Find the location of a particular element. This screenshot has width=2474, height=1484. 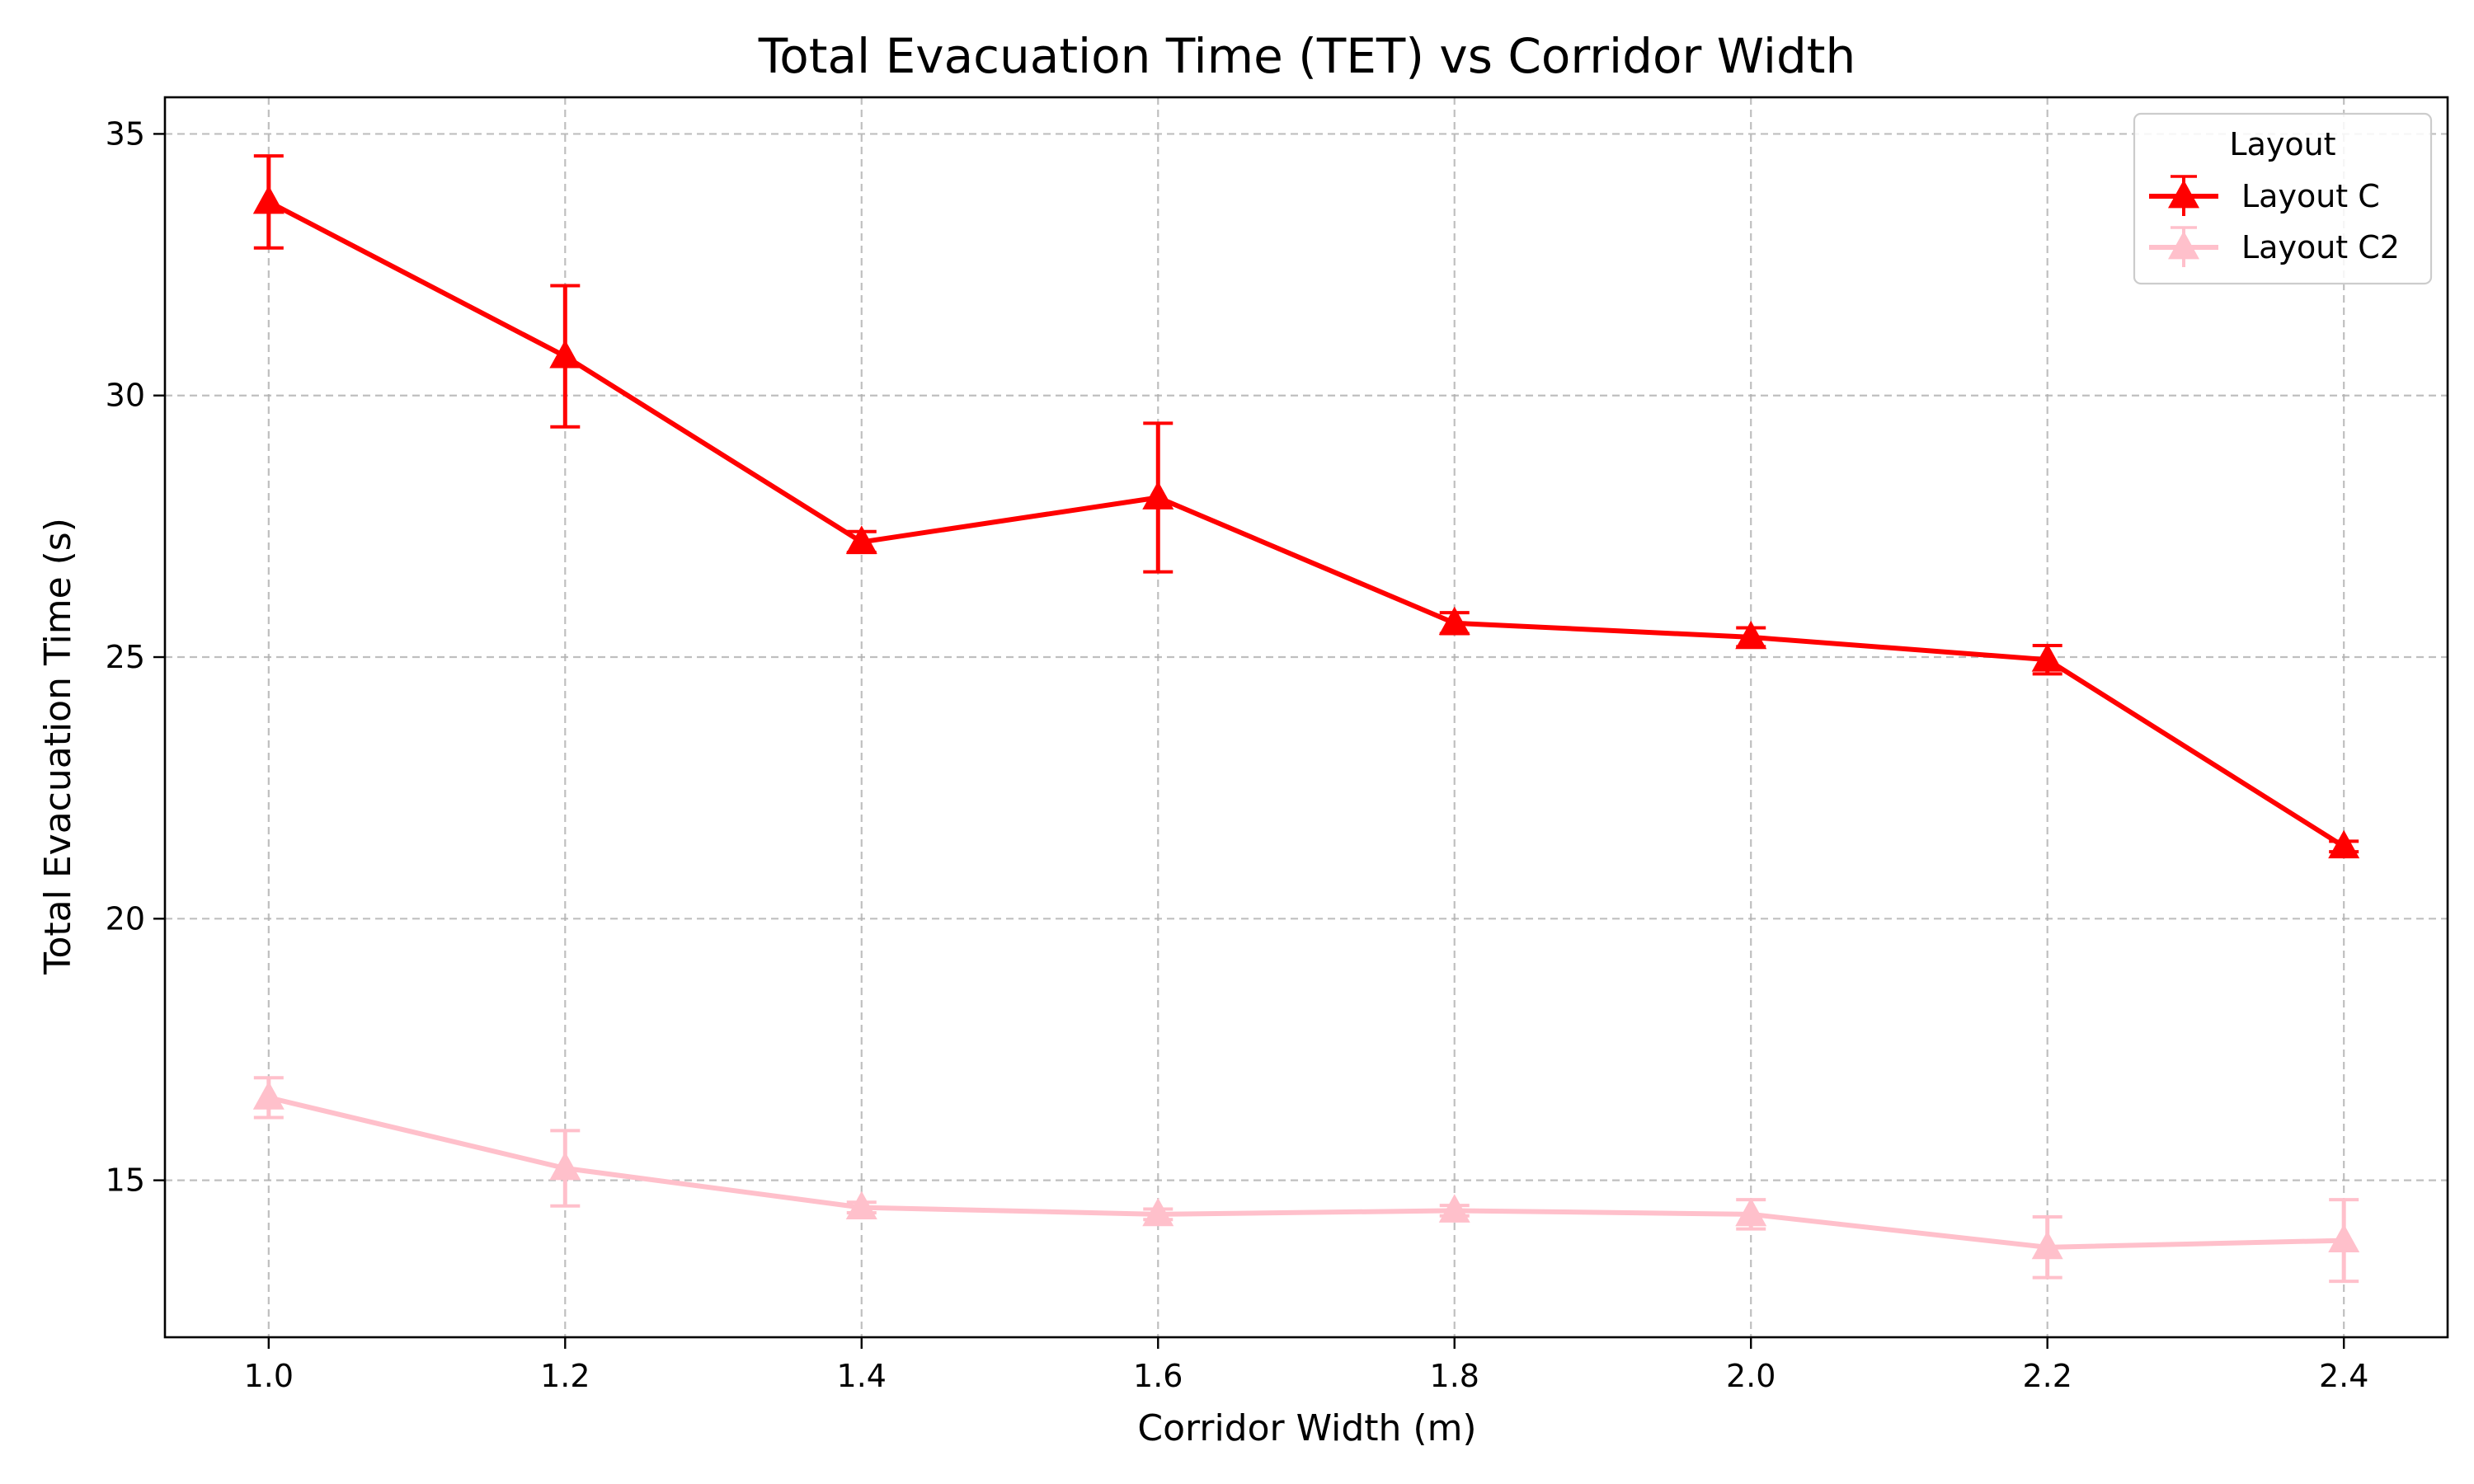

y-tick-label: 15 is located at coordinates (125, 1180).